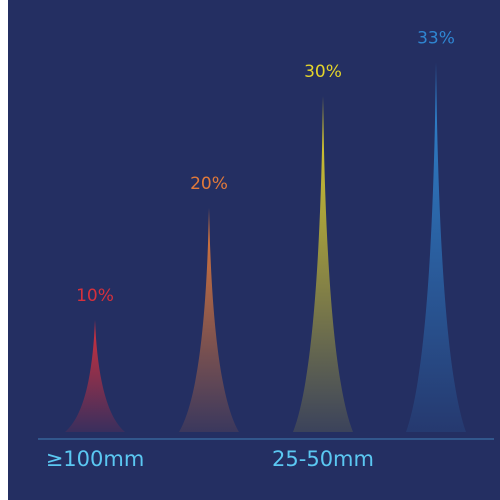  I want to click on value-label-1: 20%, so click(209, 184).